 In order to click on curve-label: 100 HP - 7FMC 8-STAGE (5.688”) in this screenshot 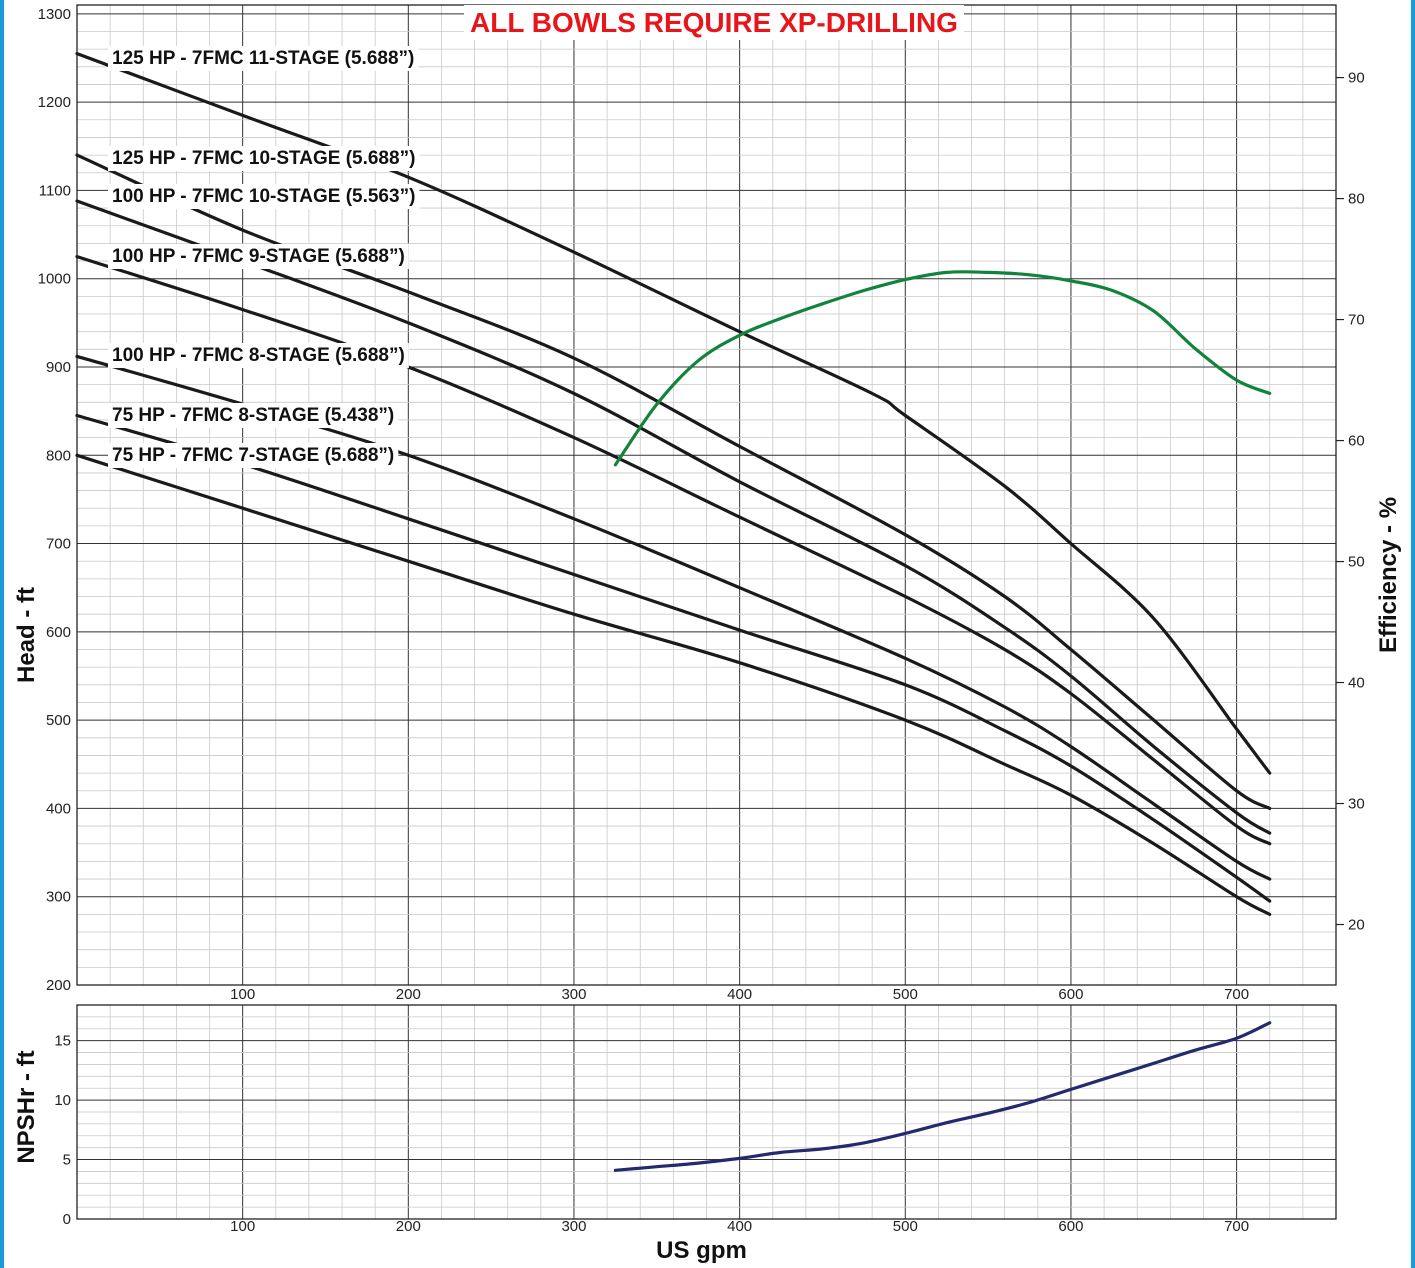, I will do `click(258, 355)`.